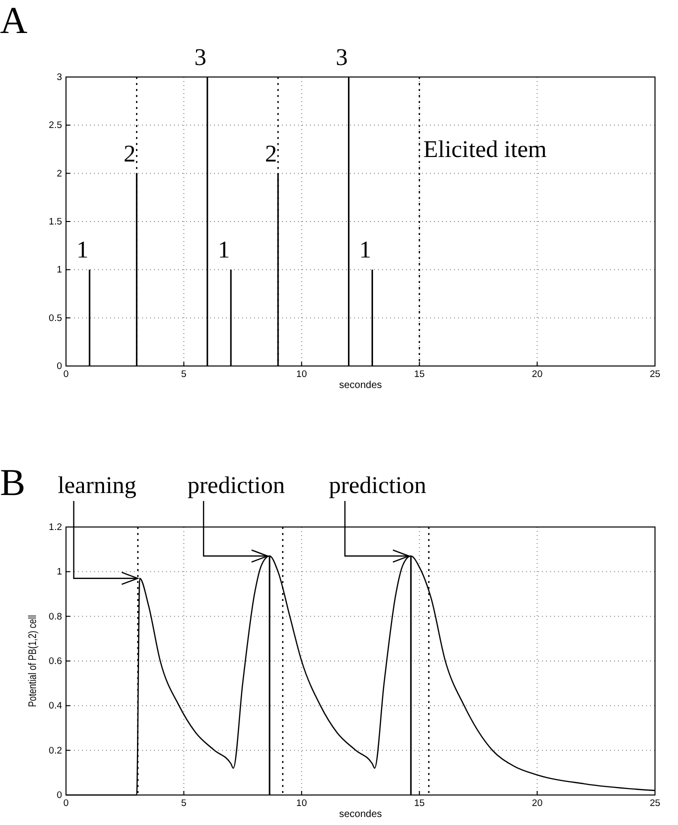 The width and height of the screenshot is (678, 825). Describe the element at coordinates (55, 126) in the screenshot. I see `y-tick-label: 2.5` at that location.